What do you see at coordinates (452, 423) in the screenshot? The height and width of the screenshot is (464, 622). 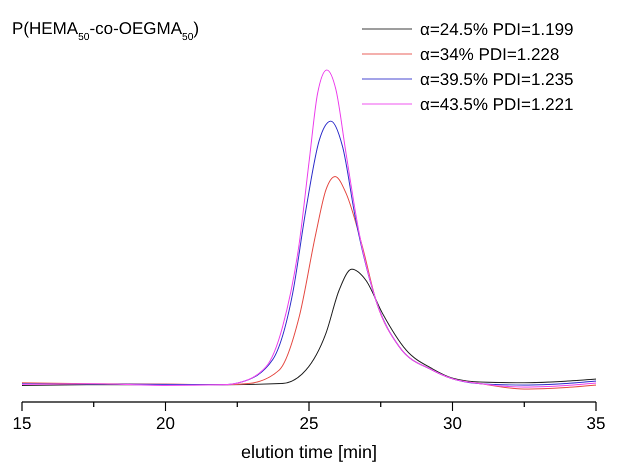 I see `x-tick-label: 30` at bounding box center [452, 423].